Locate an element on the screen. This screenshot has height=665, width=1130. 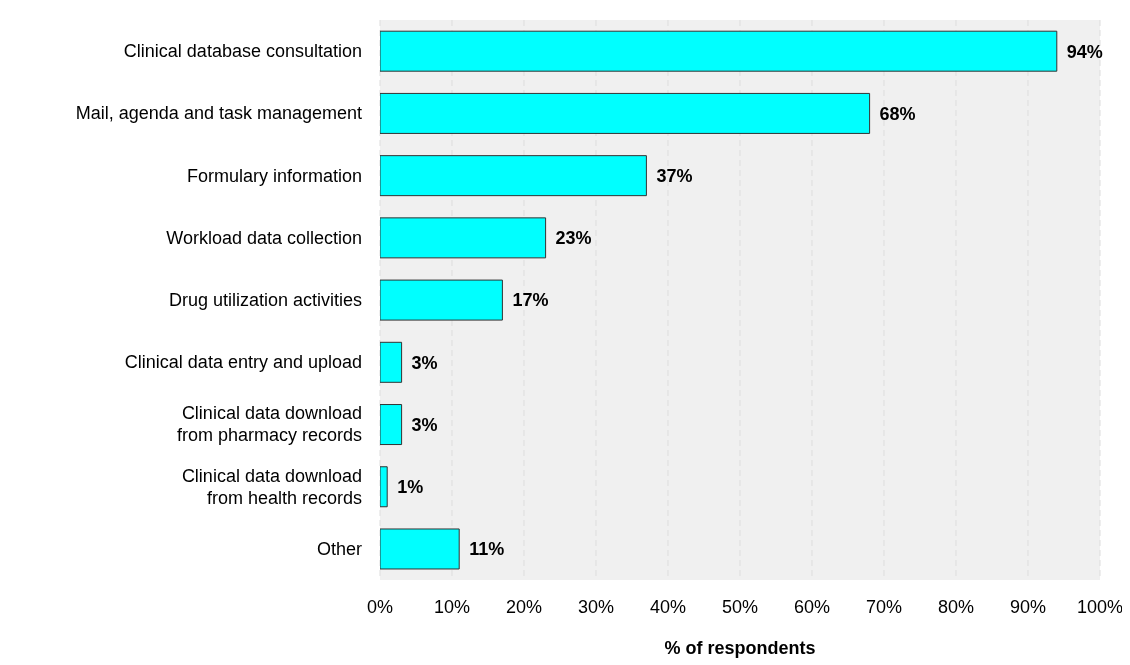
data-label: 94% is located at coordinates (1084, 51).